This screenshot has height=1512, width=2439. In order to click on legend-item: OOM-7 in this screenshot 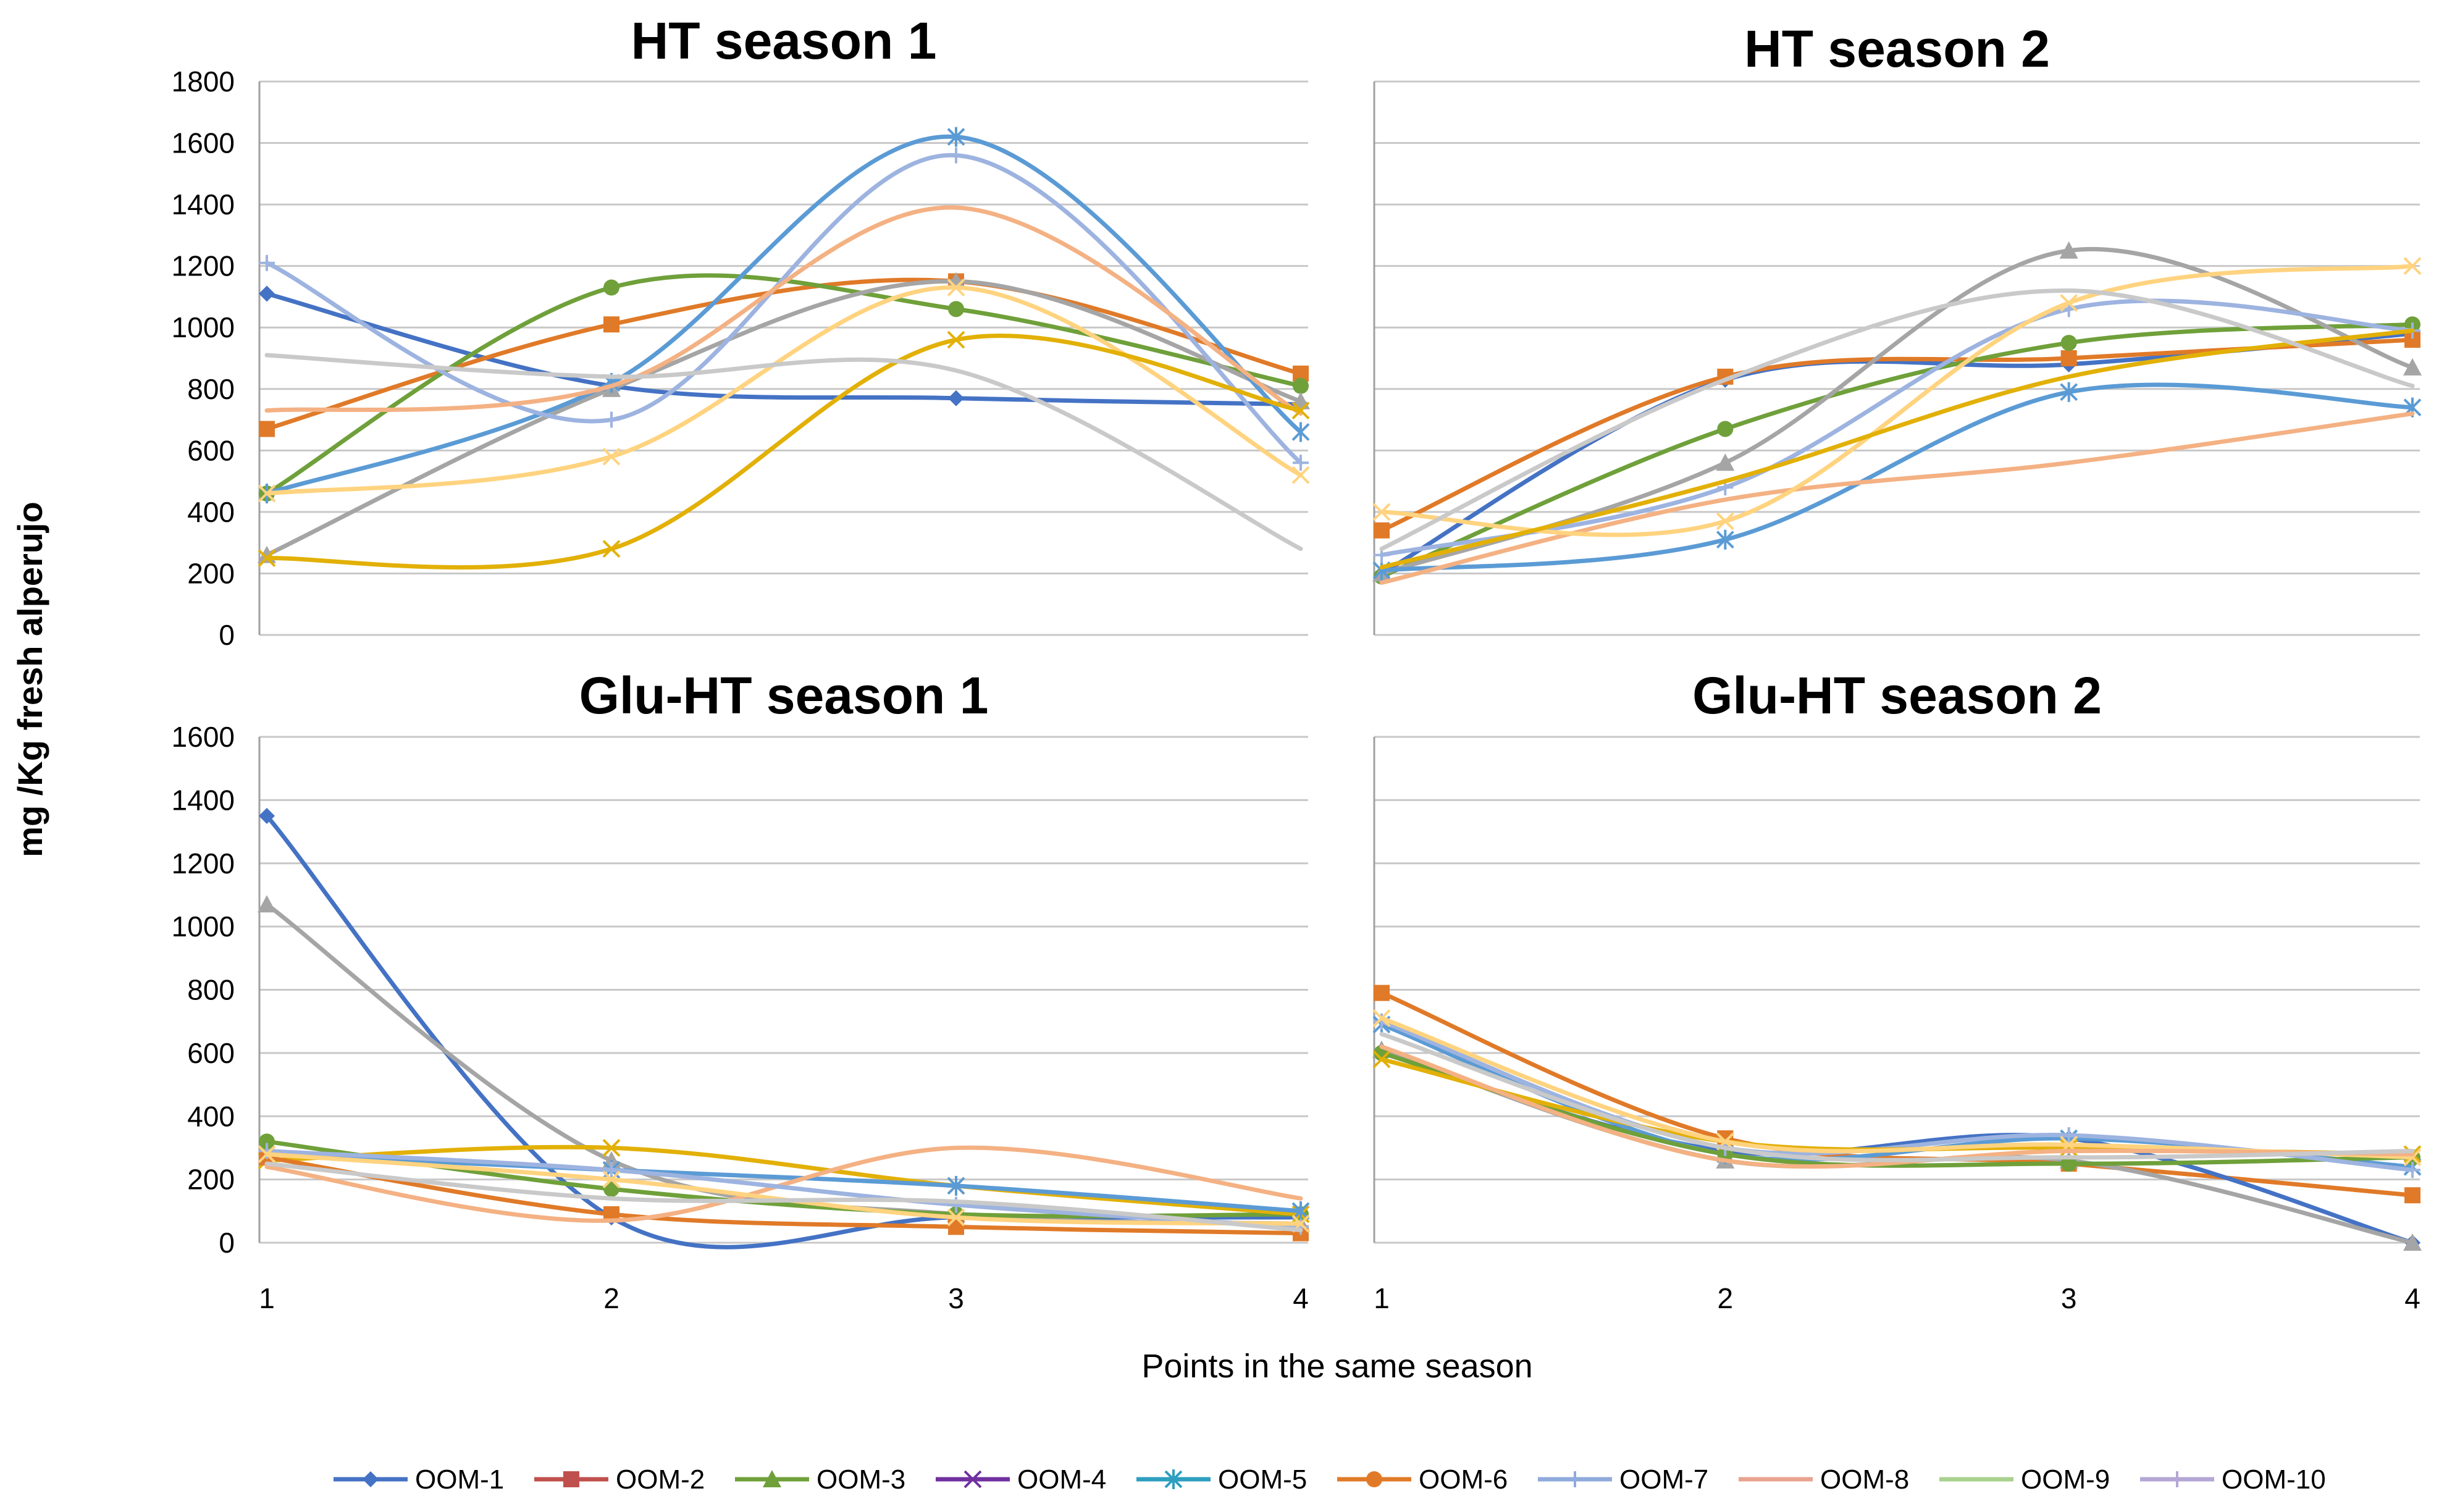, I will do `click(1623, 1479)`.